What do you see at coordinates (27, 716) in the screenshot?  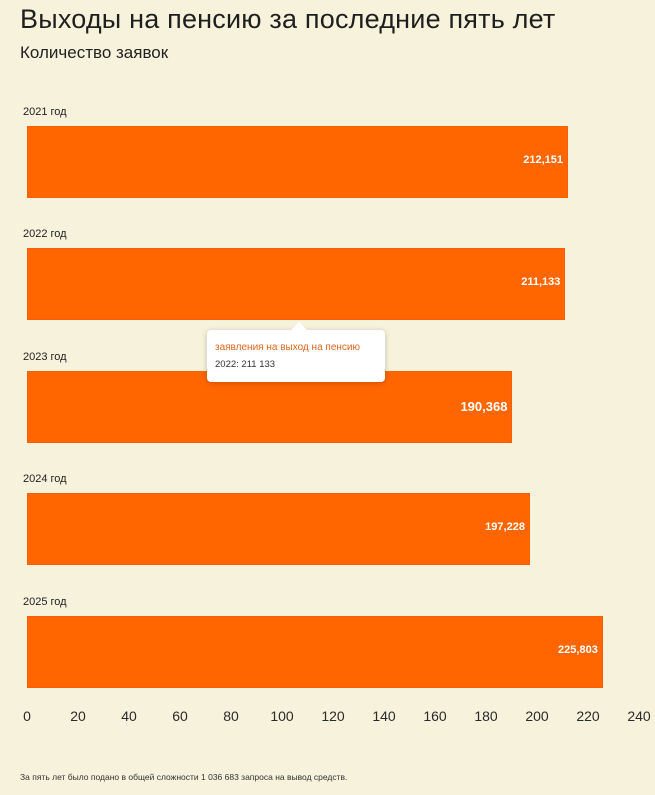 I see `x-tick-label: 0` at bounding box center [27, 716].